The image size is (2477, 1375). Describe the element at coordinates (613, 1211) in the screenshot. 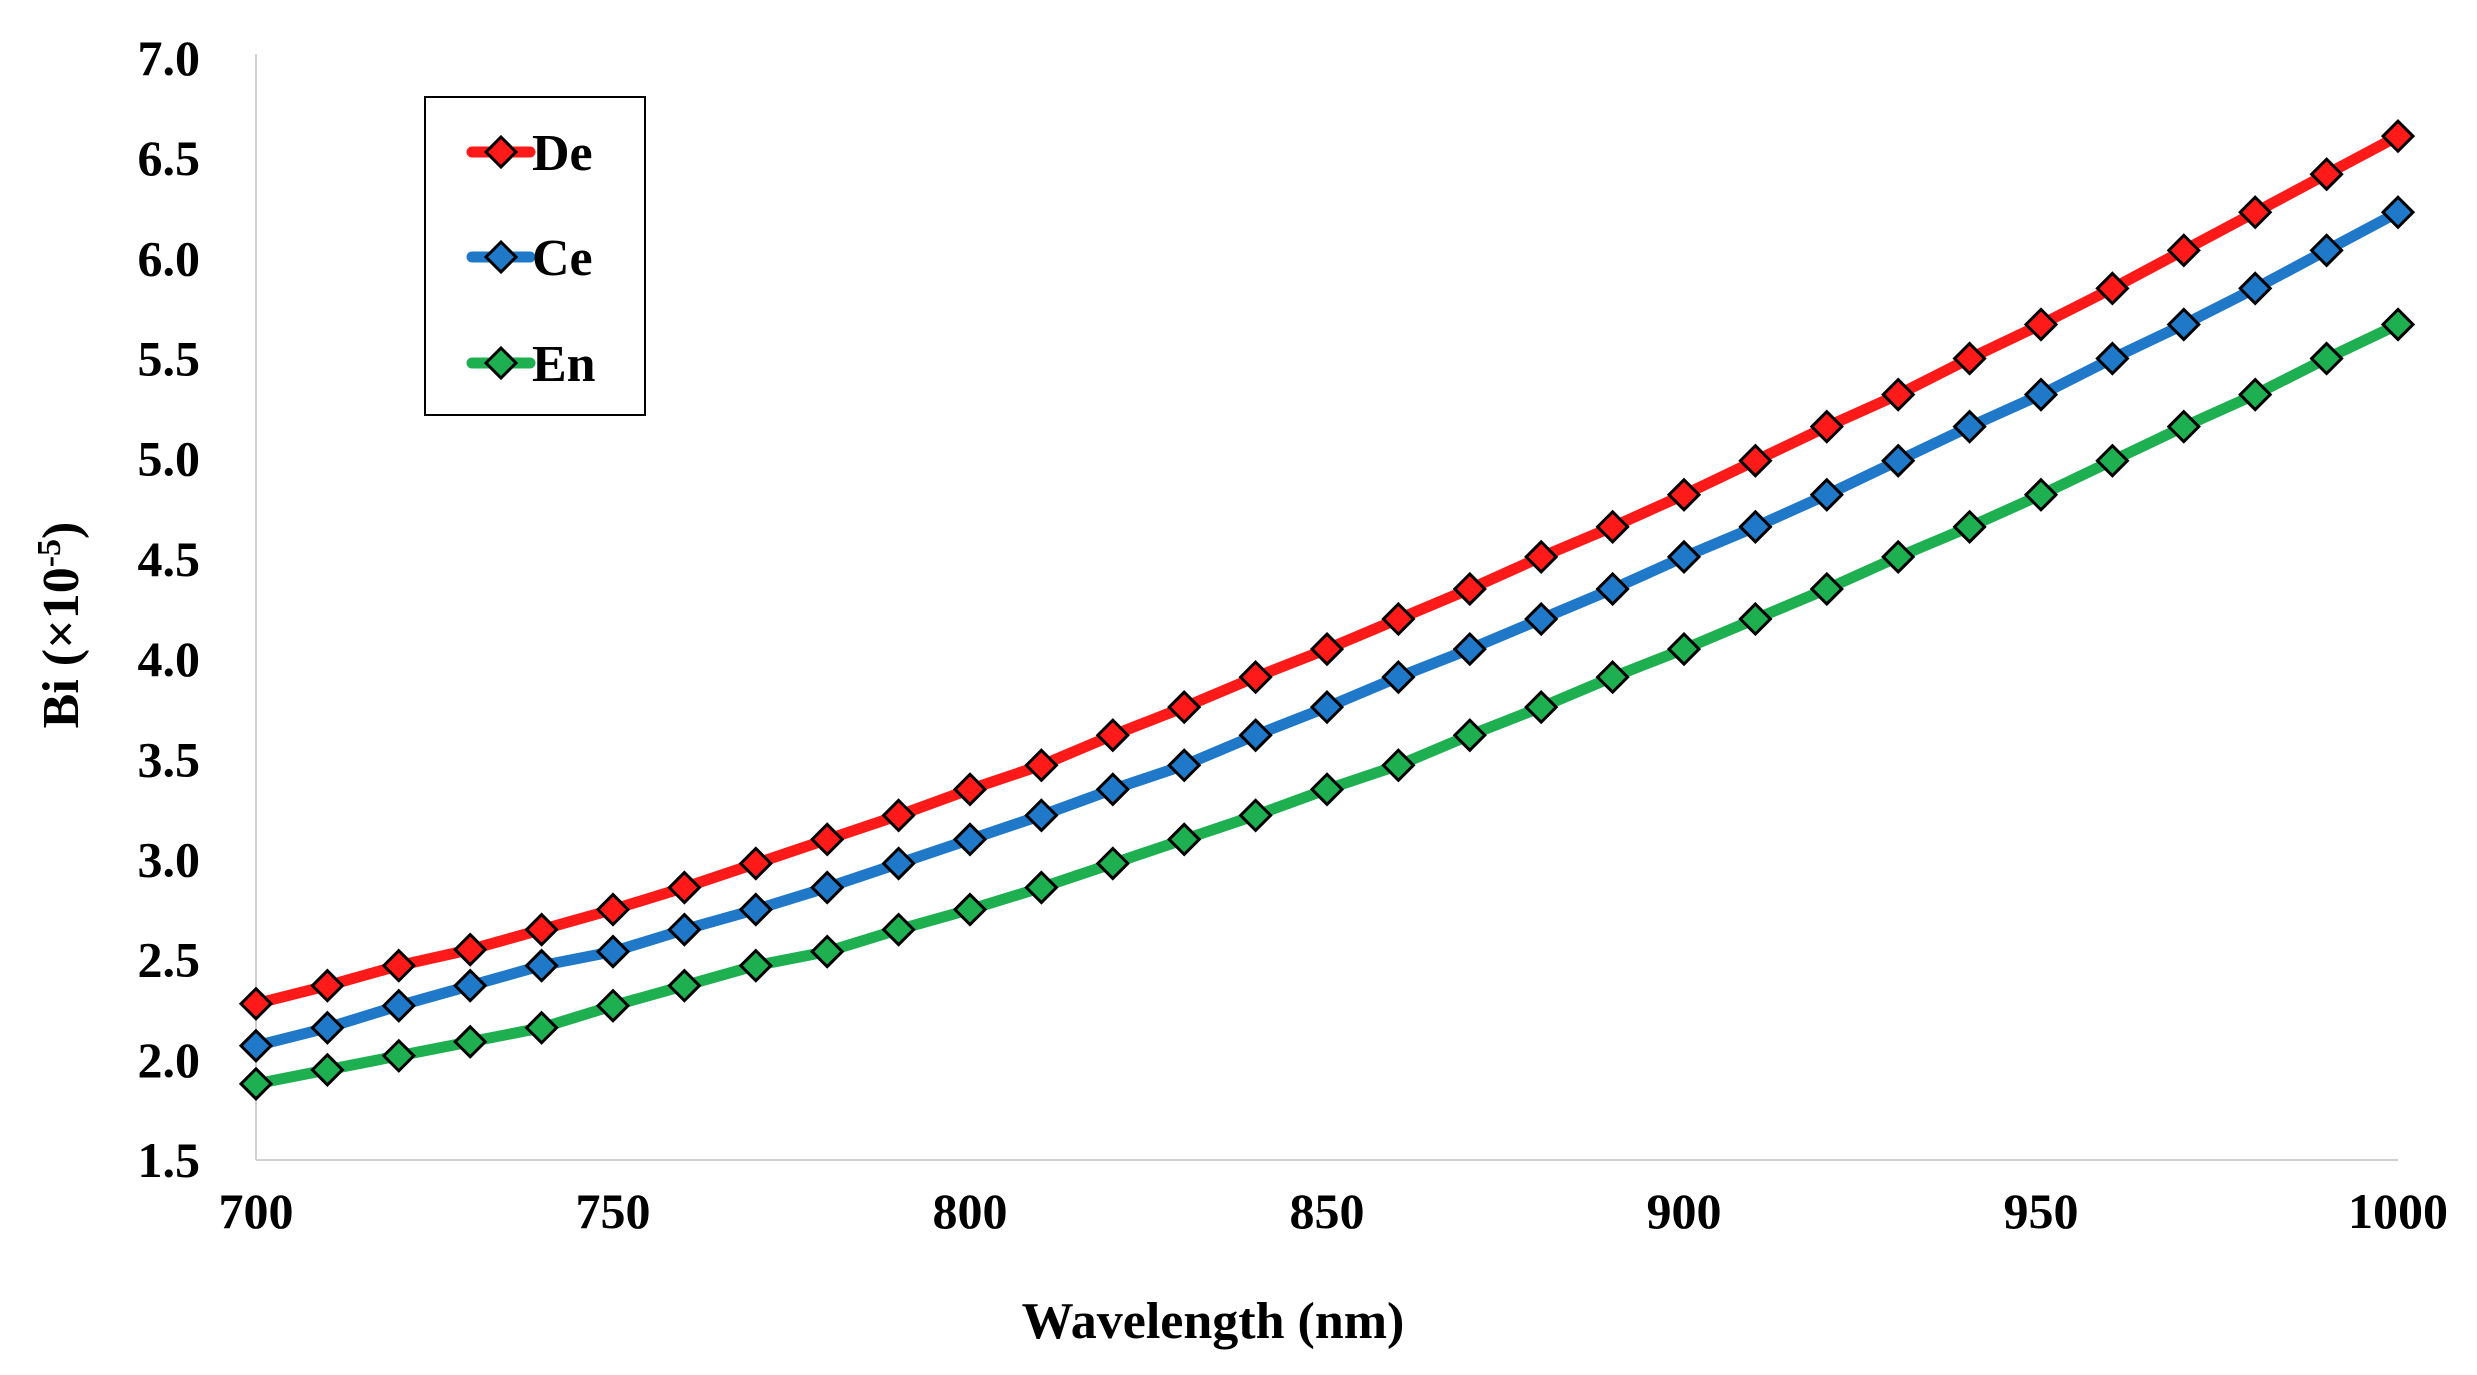

I see `x-tick-label: 750` at that location.